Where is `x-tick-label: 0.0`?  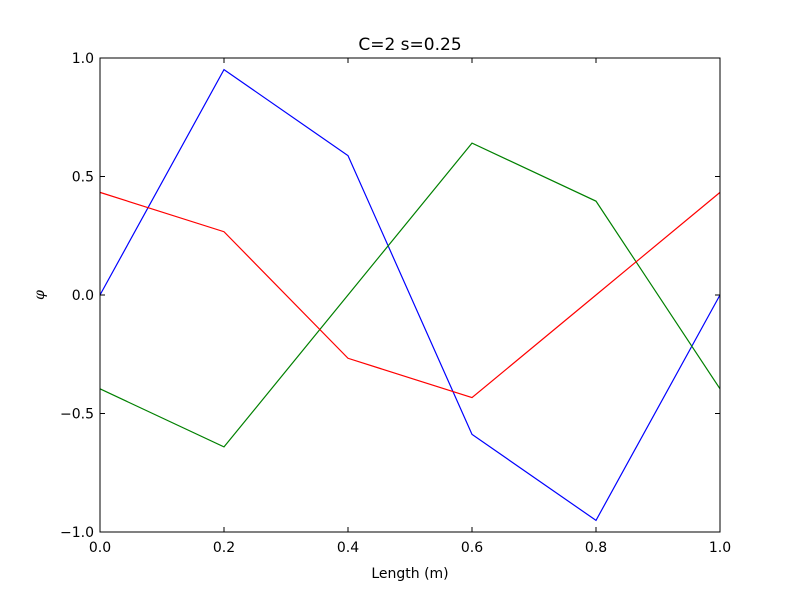 x-tick-label: 0.0 is located at coordinates (100, 548).